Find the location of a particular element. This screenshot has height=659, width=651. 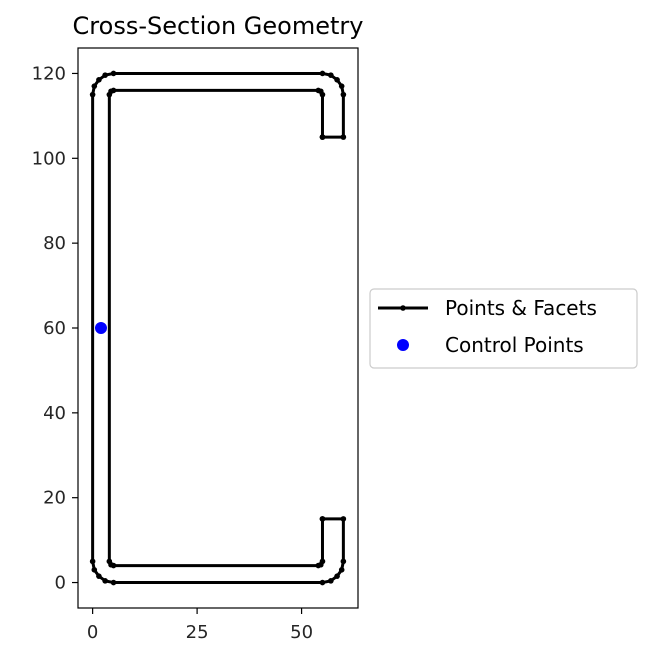

y-tick-label-100: 100 is located at coordinates (49, 158).